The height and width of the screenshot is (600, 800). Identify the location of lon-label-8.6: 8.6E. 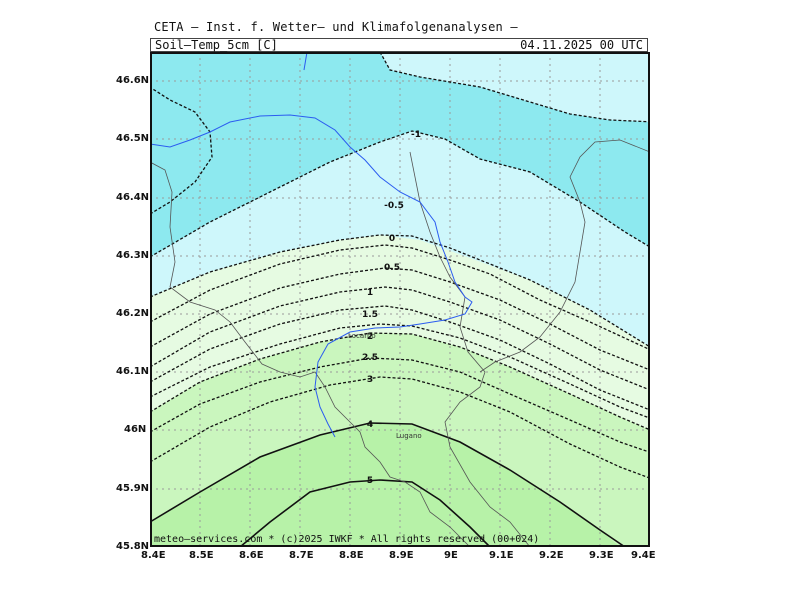
(251, 555).